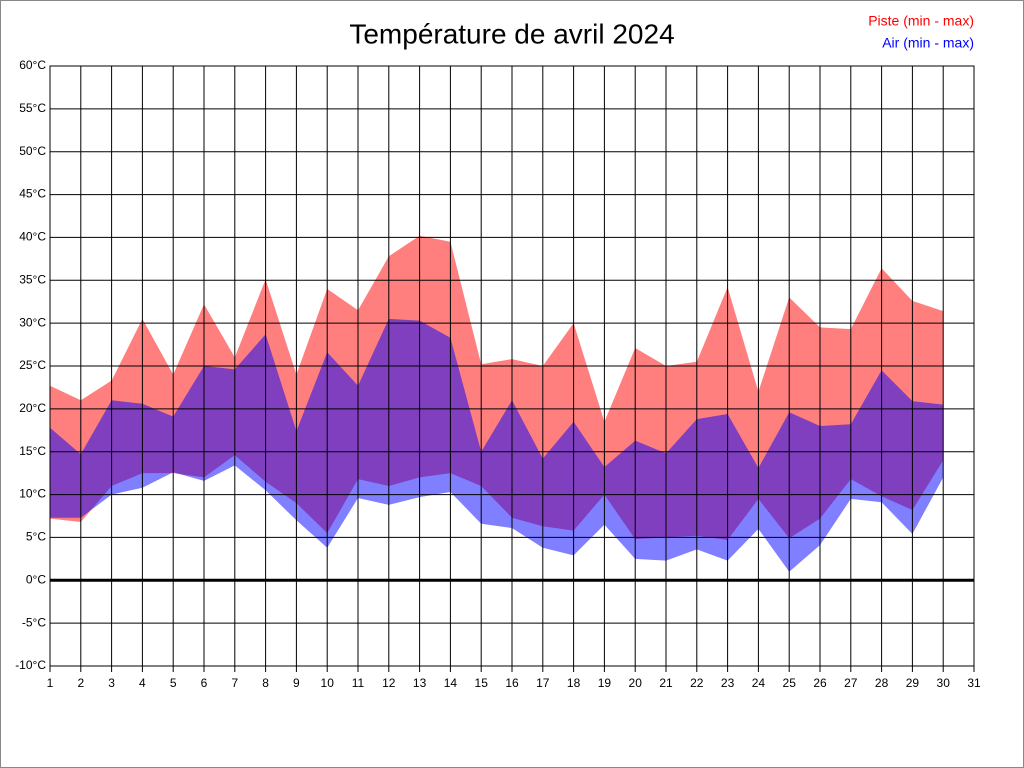  What do you see at coordinates (389, 683) in the screenshot?
I see `x-tick-label: 12` at bounding box center [389, 683].